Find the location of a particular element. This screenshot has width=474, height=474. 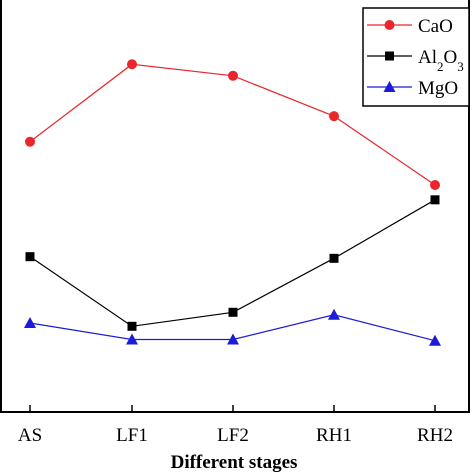

x-axis-ticks is located at coordinates (232, 408).